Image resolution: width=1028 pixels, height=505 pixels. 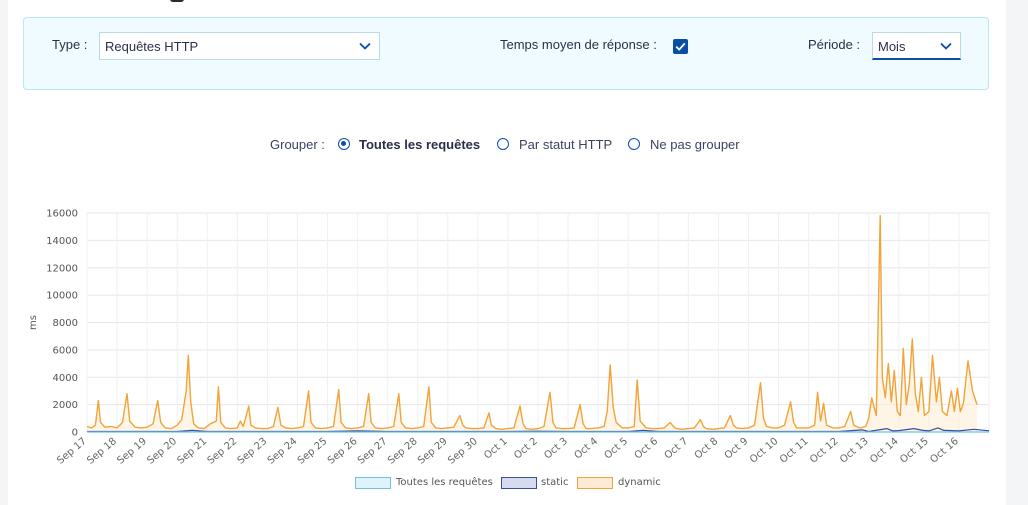 I want to click on x-tick-label: Oct 14, so click(x=884, y=450).